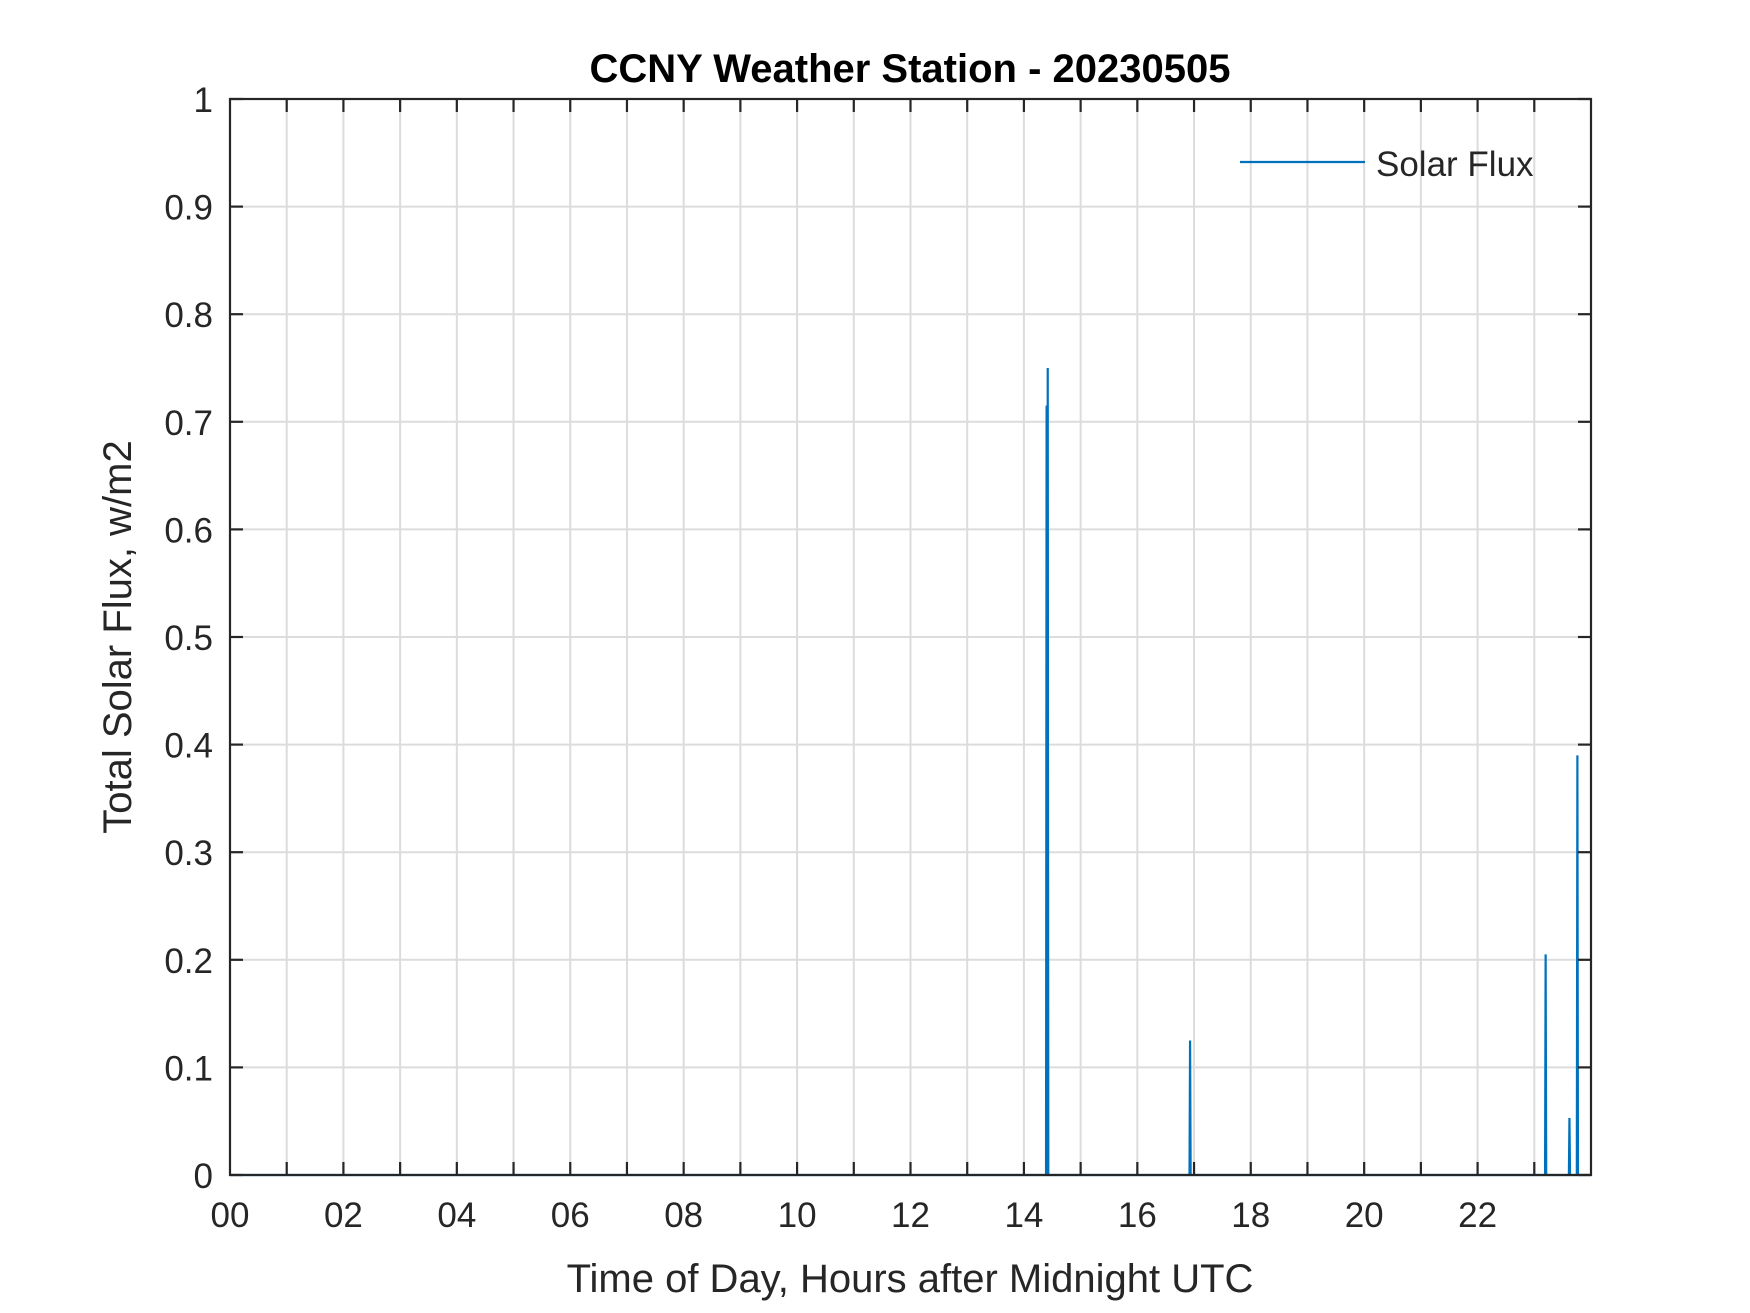 The width and height of the screenshot is (1750, 1313). I want to click on chart-title: CCNY Weather Station - 20230505, so click(910, 69).